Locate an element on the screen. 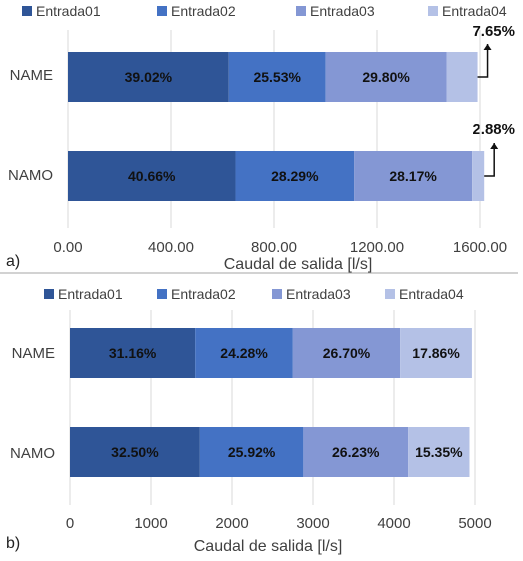 The image size is (523, 561). panel-b-data-label: 24.28% is located at coordinates (244, 353).